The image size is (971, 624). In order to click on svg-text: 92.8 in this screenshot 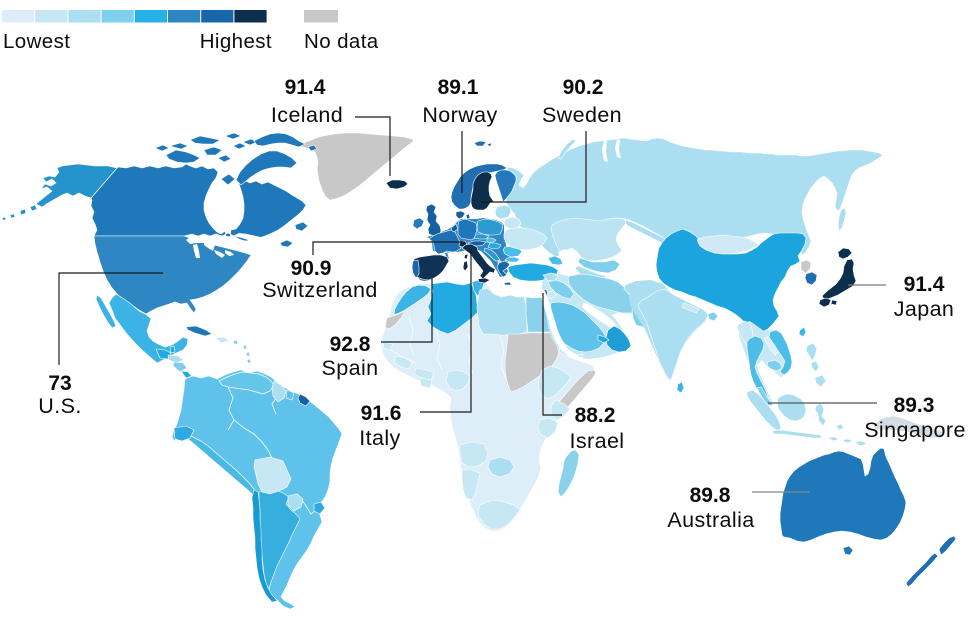, I will do `click(350, 344)`.